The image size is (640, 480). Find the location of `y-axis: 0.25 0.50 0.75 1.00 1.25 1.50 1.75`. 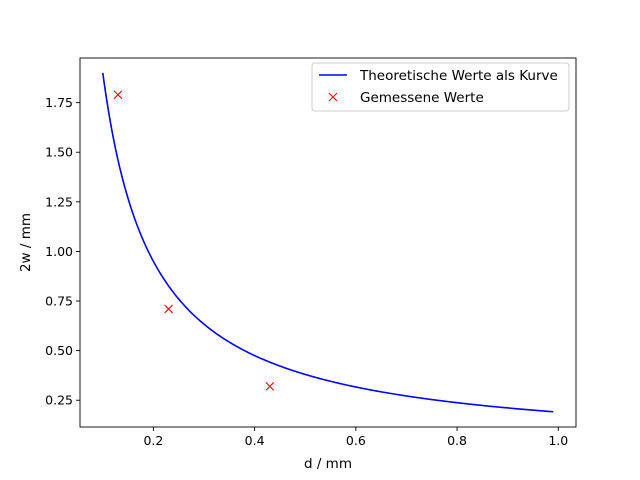

y-axis: 0.25 0.50 0.75 1.00 1.25 1.50 1.75 is located at coordinates (62, 251).